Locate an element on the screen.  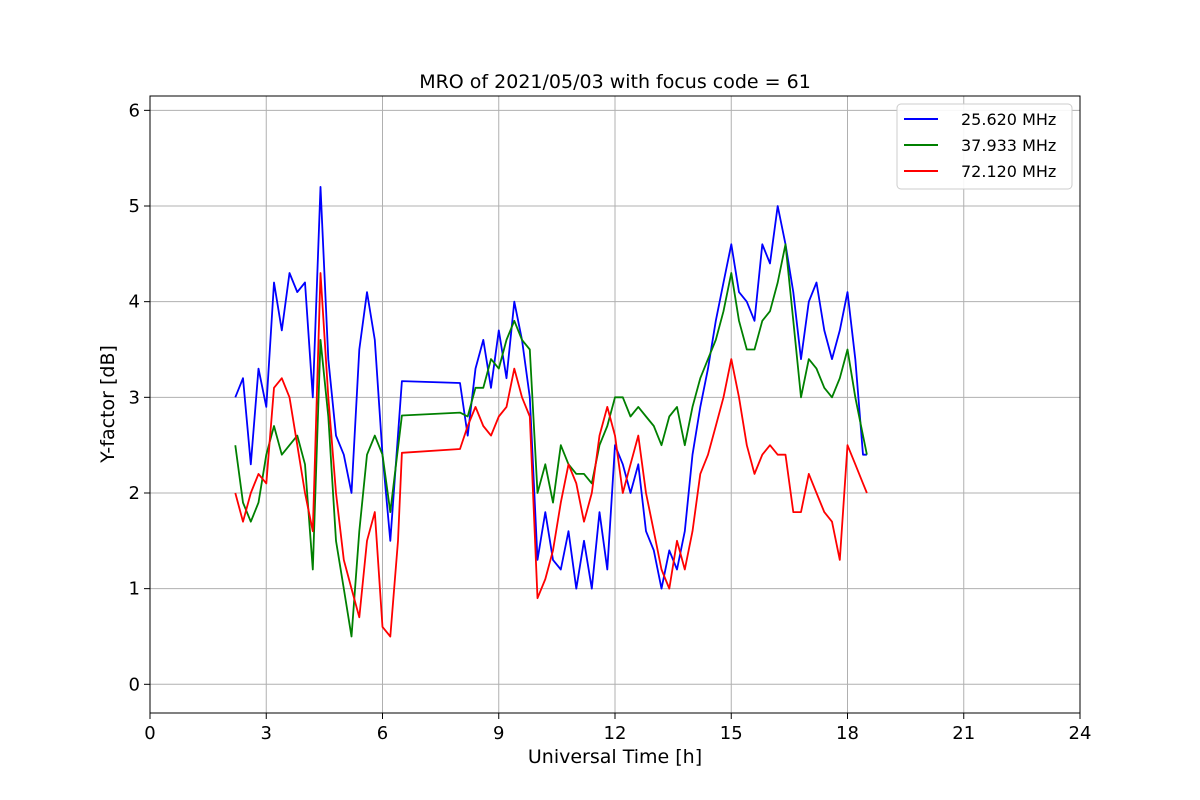
legend-label-1: 25.620 MHz is located at coordinates (1008, 119).